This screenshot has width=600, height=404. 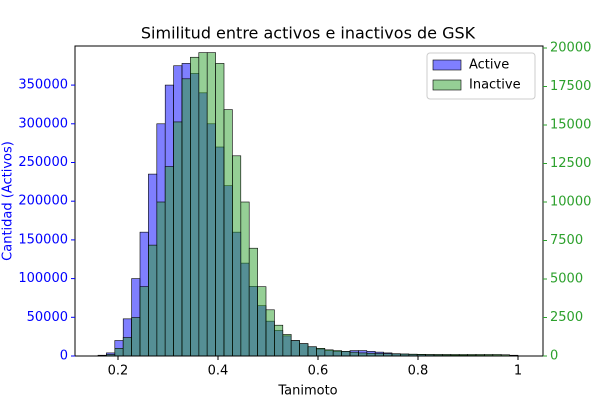 What do you see at coordinates (318, 371) in the screenshot?
I see `x-tick-label: 0.6` at bounding box center [318, 371].